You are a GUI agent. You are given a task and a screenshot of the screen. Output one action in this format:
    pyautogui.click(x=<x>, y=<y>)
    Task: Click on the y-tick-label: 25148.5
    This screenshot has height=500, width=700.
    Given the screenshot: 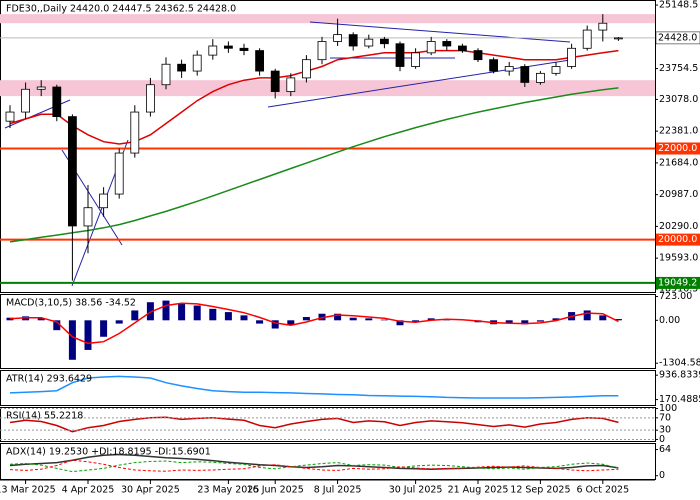 What is the action you would take?
    pyautogui.click(x=678, y=5)
    